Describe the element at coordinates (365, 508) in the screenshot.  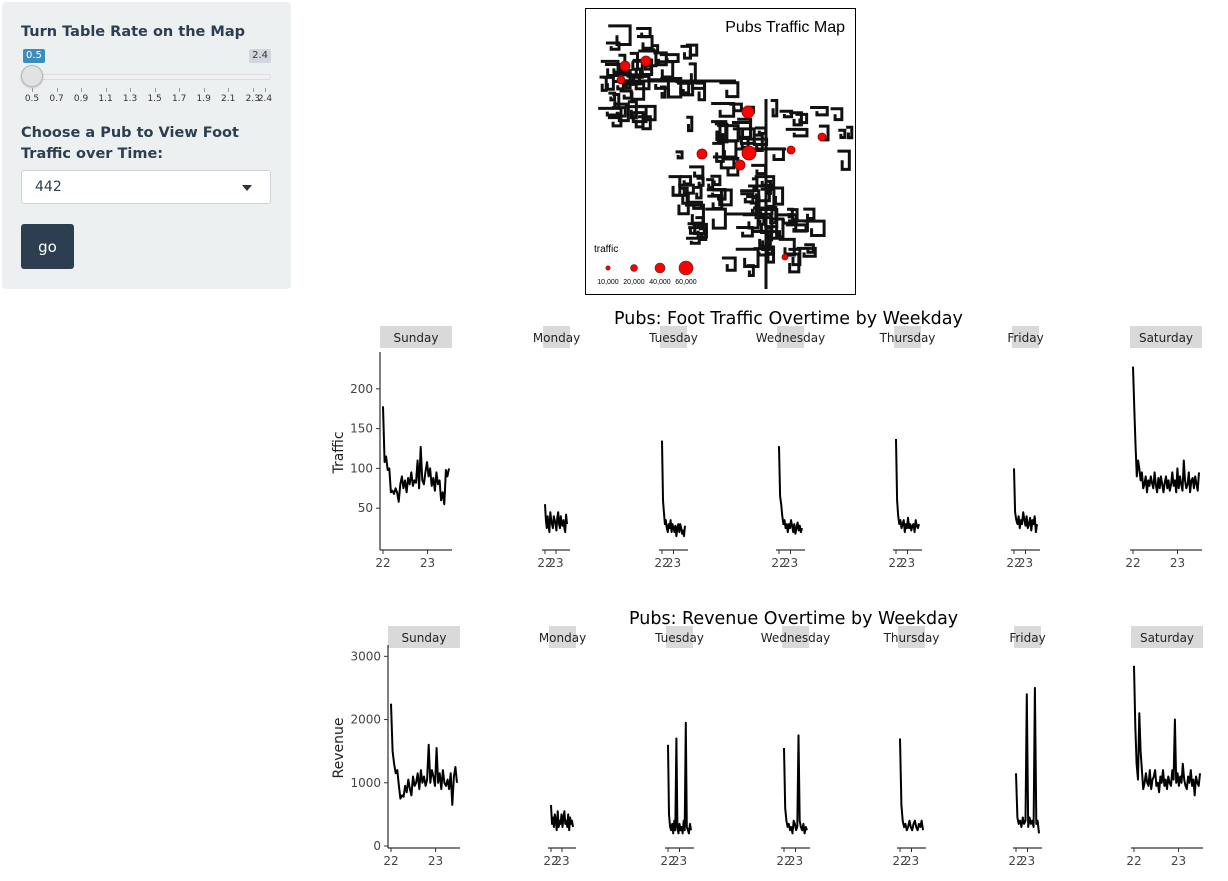
I see `y-tick-label: 50` at that location.